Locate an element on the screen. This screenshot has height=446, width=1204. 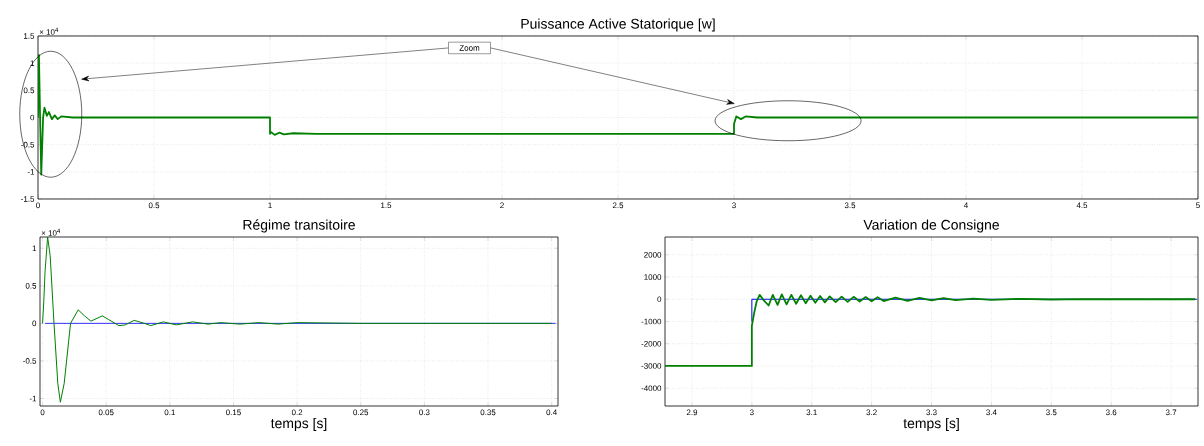
chart-title: Régime transitoire is located at coordinates (299, 226).